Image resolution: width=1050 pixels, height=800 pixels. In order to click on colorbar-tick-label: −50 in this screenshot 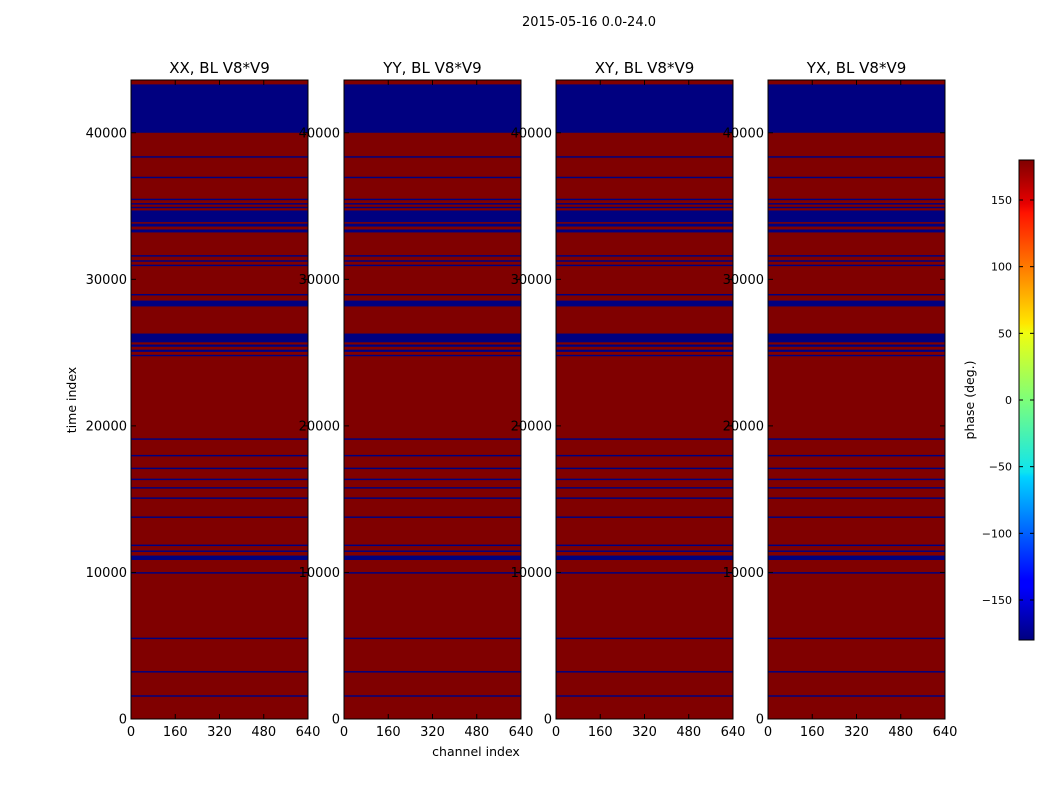, I will do `click(1000, 467)`.